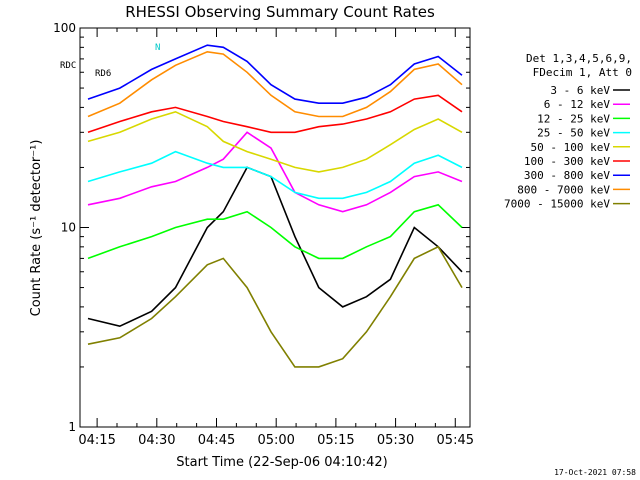 The width and height of the screenshot is (640, 480). What do you see at coordinates (567, 175) in the screenshot?
I see `legend-label-6: 300 - 800 keV` at bounding box center [567, 175].